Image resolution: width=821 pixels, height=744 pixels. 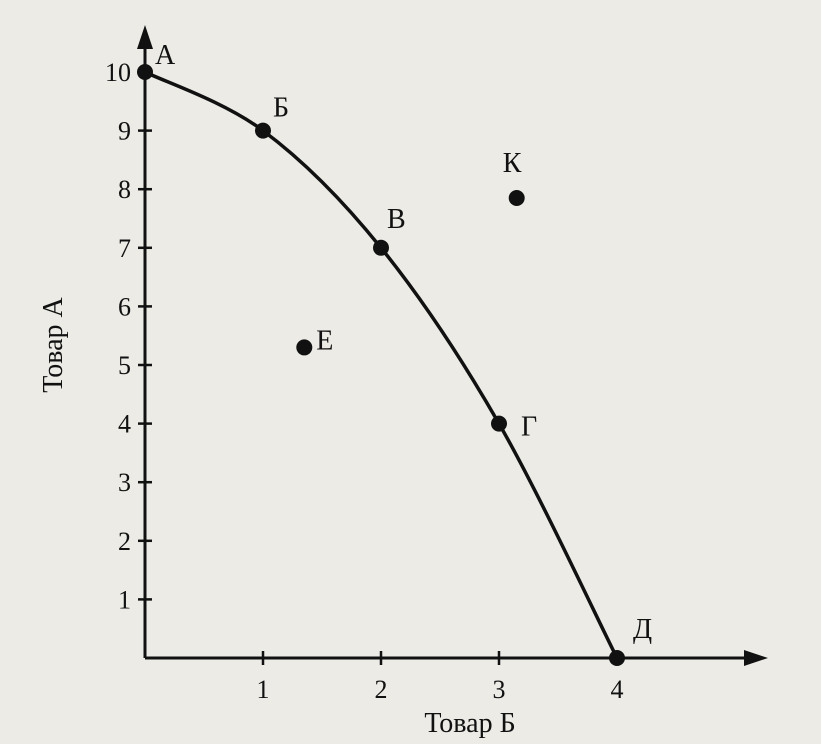 I want to click on curve-point-label: Г, so click(x=529, y=427).